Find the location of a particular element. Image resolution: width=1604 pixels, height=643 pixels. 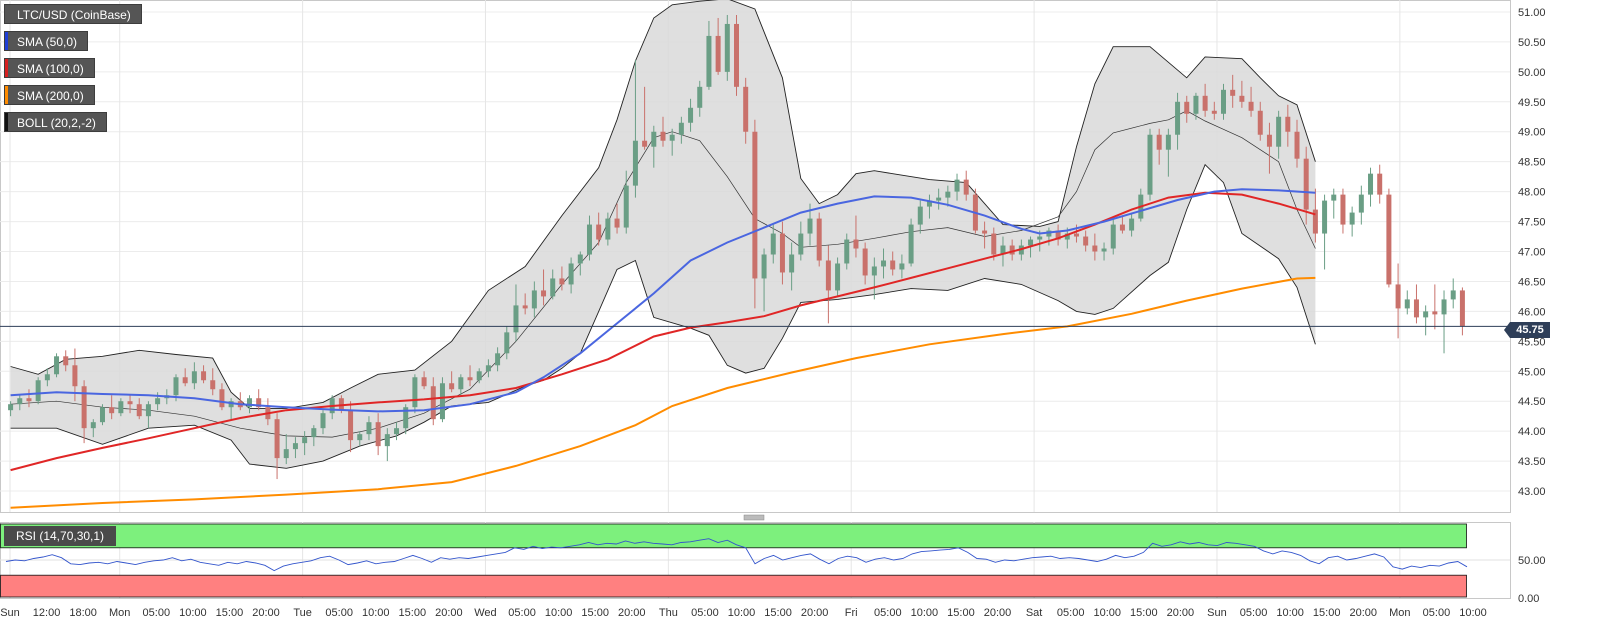

price-axis-tick: 44.00 is located at coordinates (1532, 432).